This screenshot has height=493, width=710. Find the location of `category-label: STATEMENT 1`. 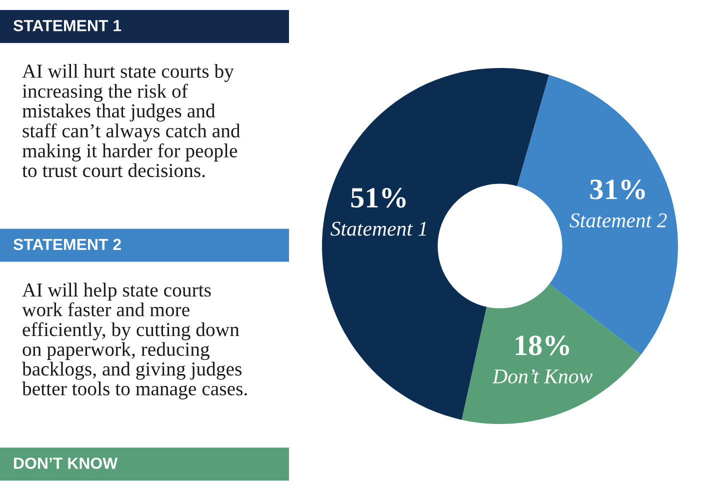

category-label: STATEMENT 1 is located at coordinates (67, 26).